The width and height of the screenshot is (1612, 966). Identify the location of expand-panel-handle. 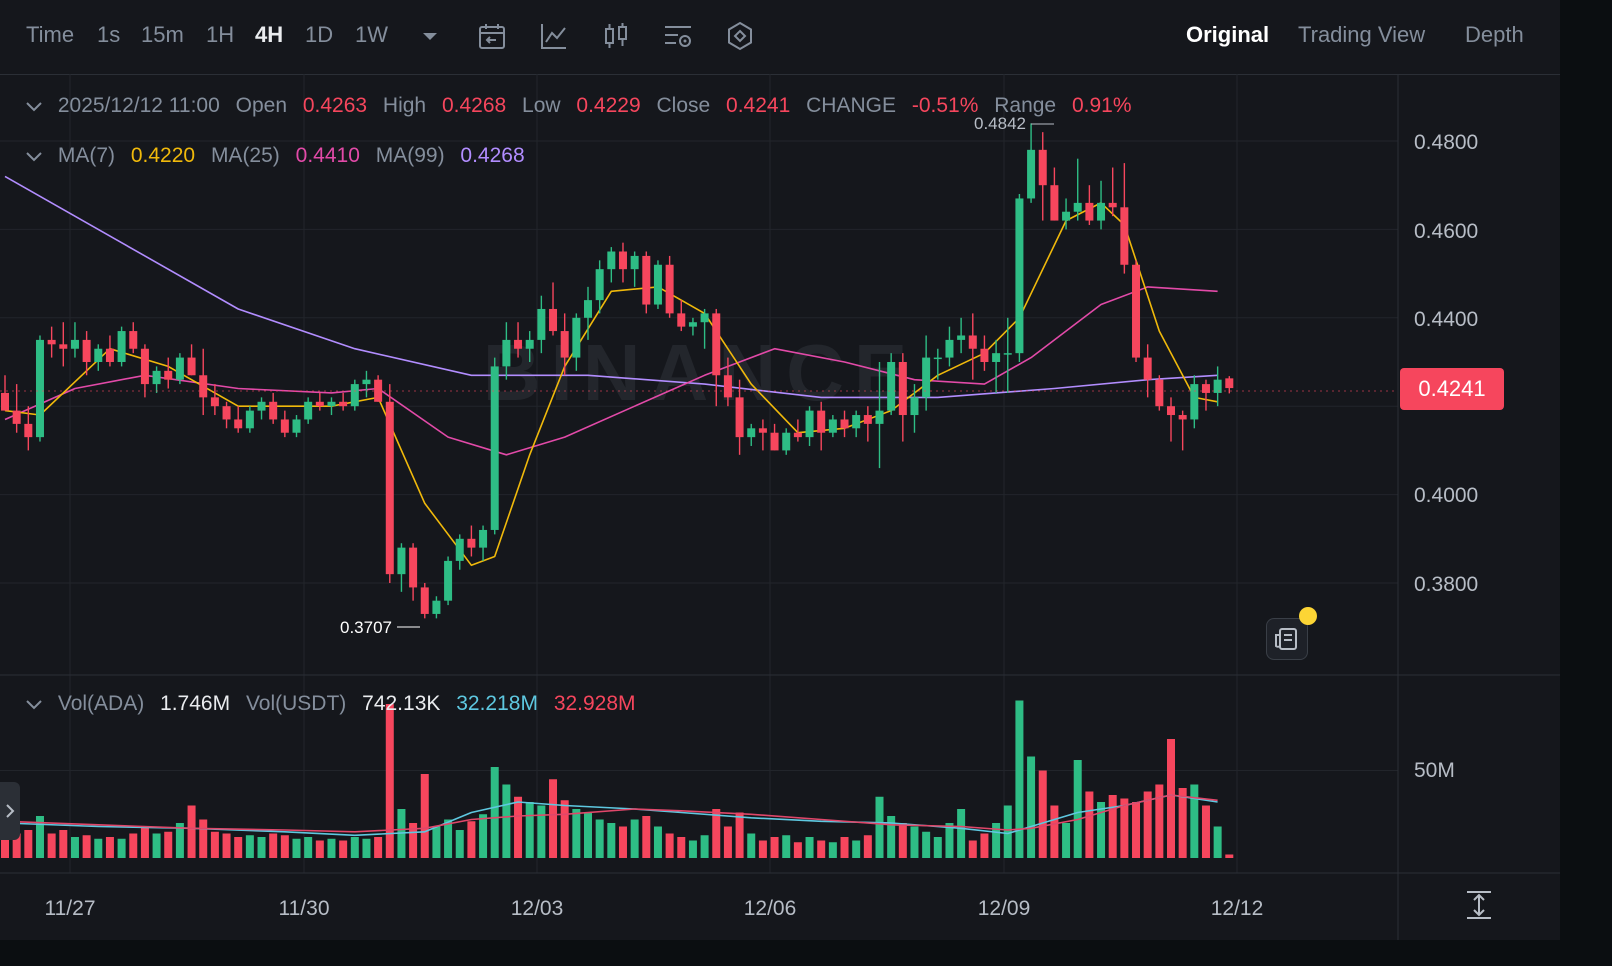
(10, 811).